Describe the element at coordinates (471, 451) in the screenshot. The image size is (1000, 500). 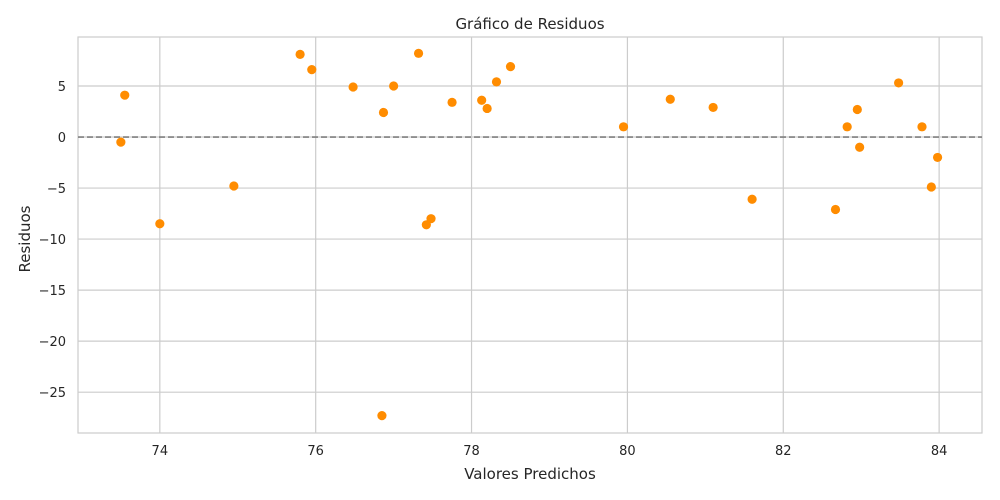
I see `x-tick-label: 78` at that location.